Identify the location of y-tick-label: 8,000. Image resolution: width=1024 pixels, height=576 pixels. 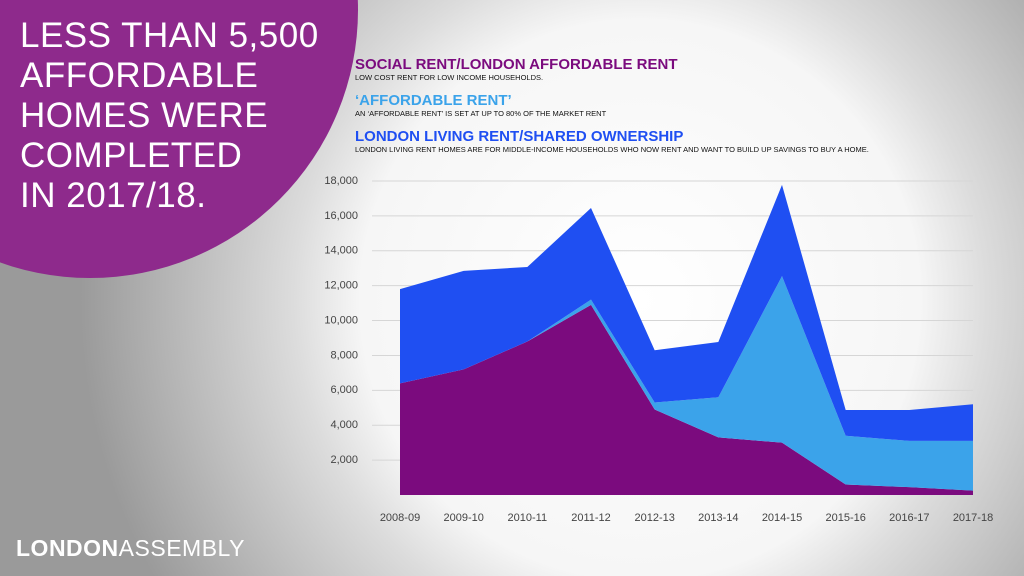
(344, 355).